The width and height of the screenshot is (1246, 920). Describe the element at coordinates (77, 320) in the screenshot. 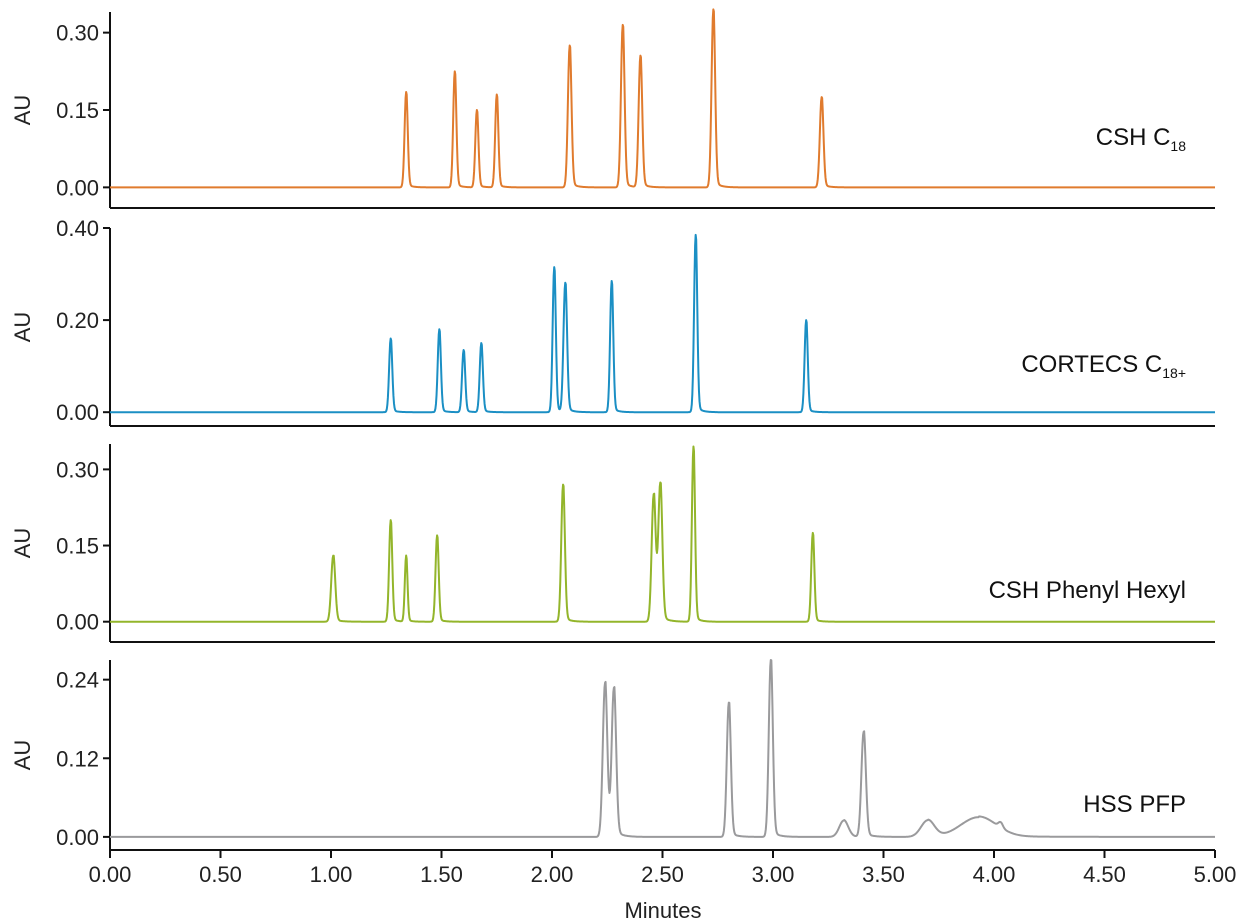

I see `y-tick-label: 0.20` at that location.